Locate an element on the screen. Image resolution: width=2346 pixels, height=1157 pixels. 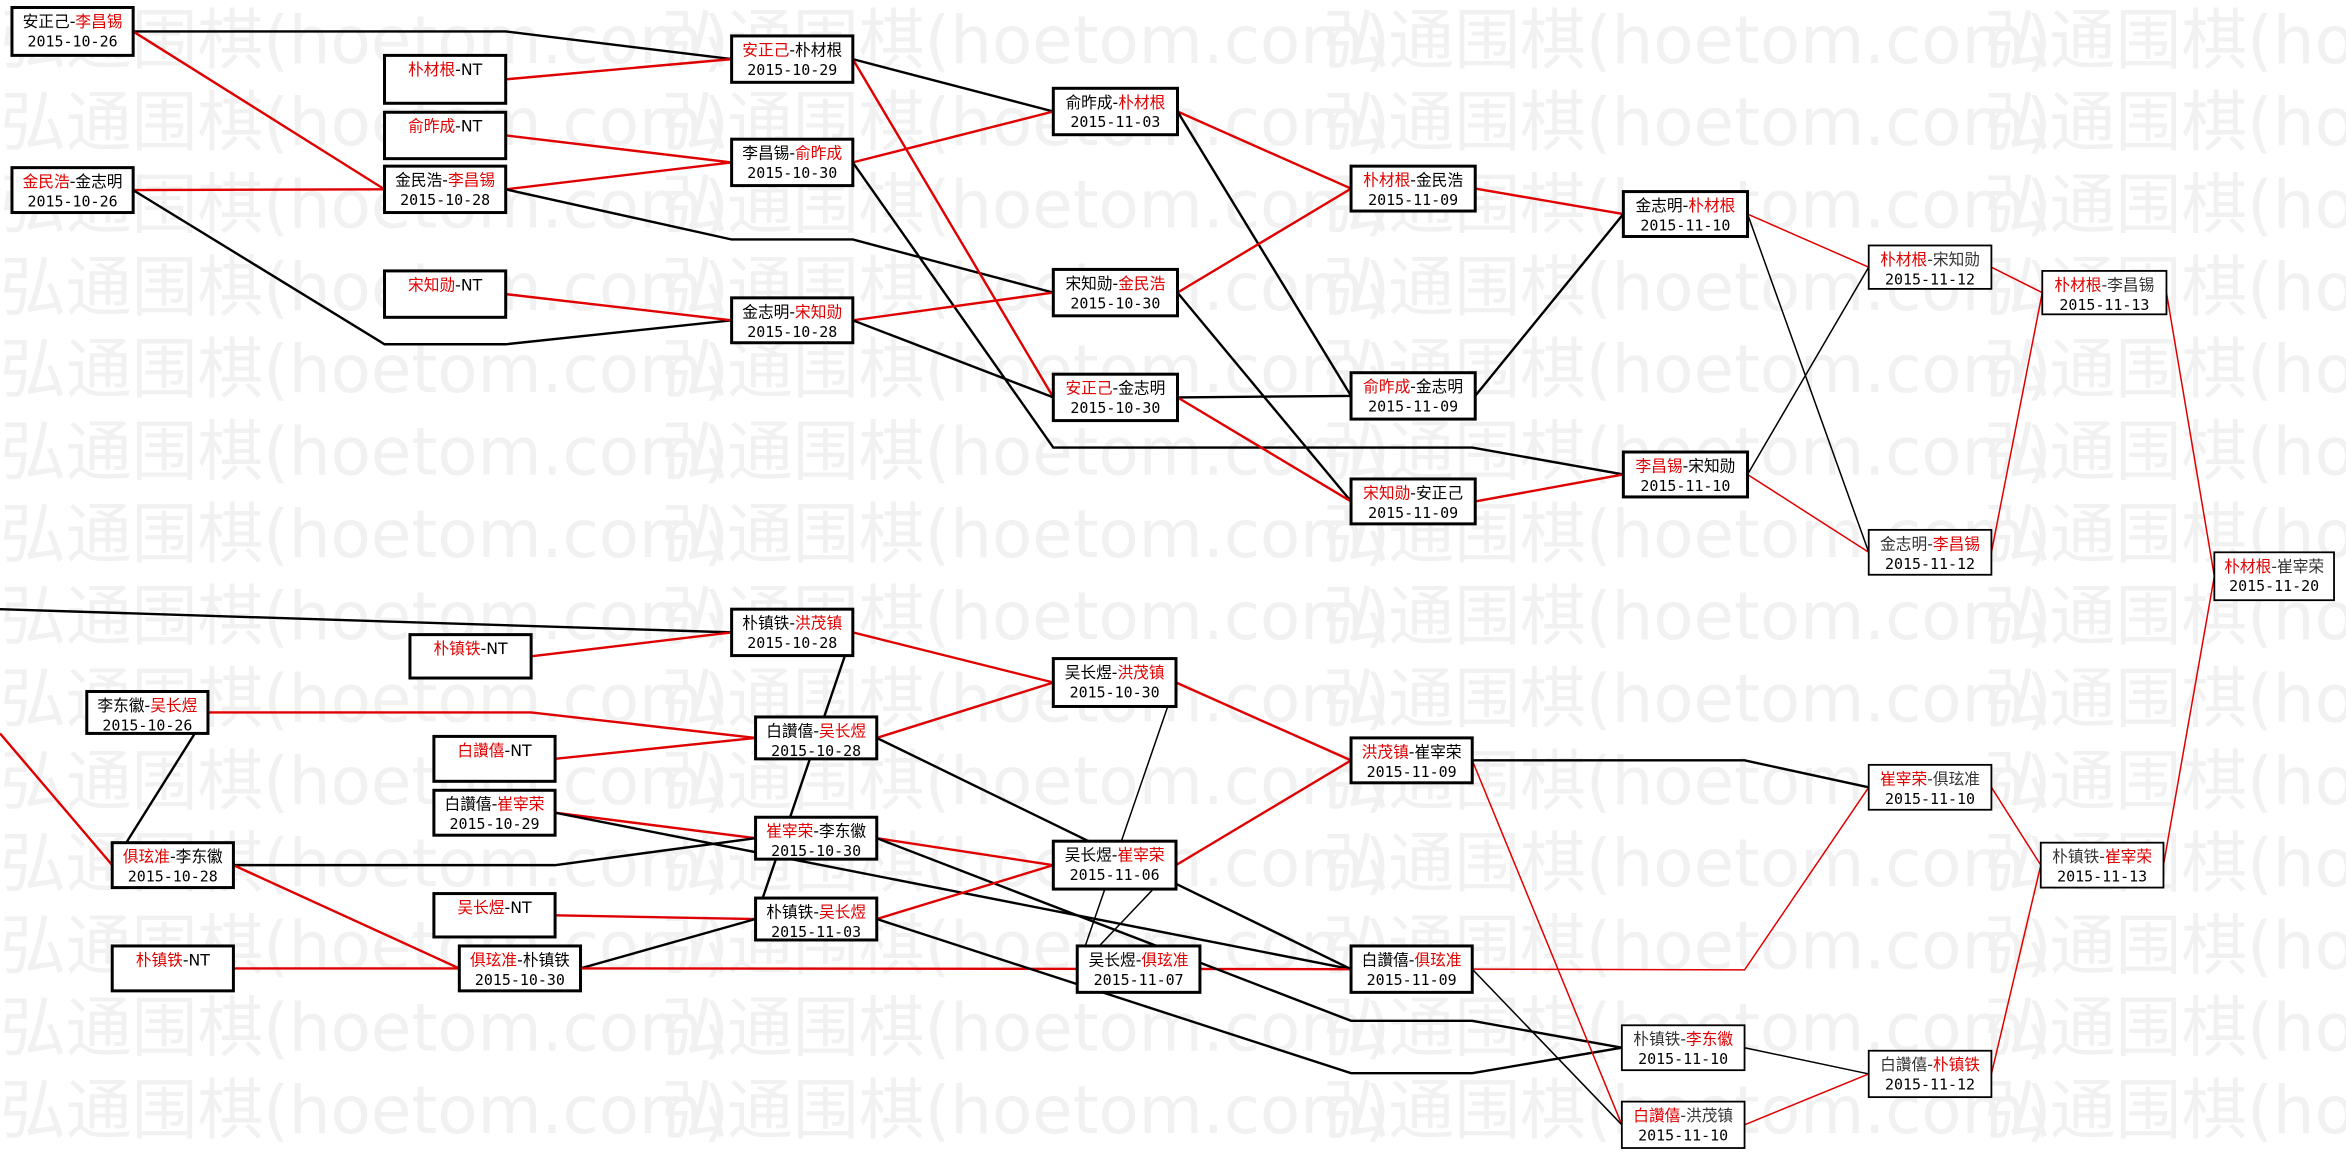
match-node: 白讚僖-朴镇铁 2015-11-12 is located at coordinates (1930, 1074).